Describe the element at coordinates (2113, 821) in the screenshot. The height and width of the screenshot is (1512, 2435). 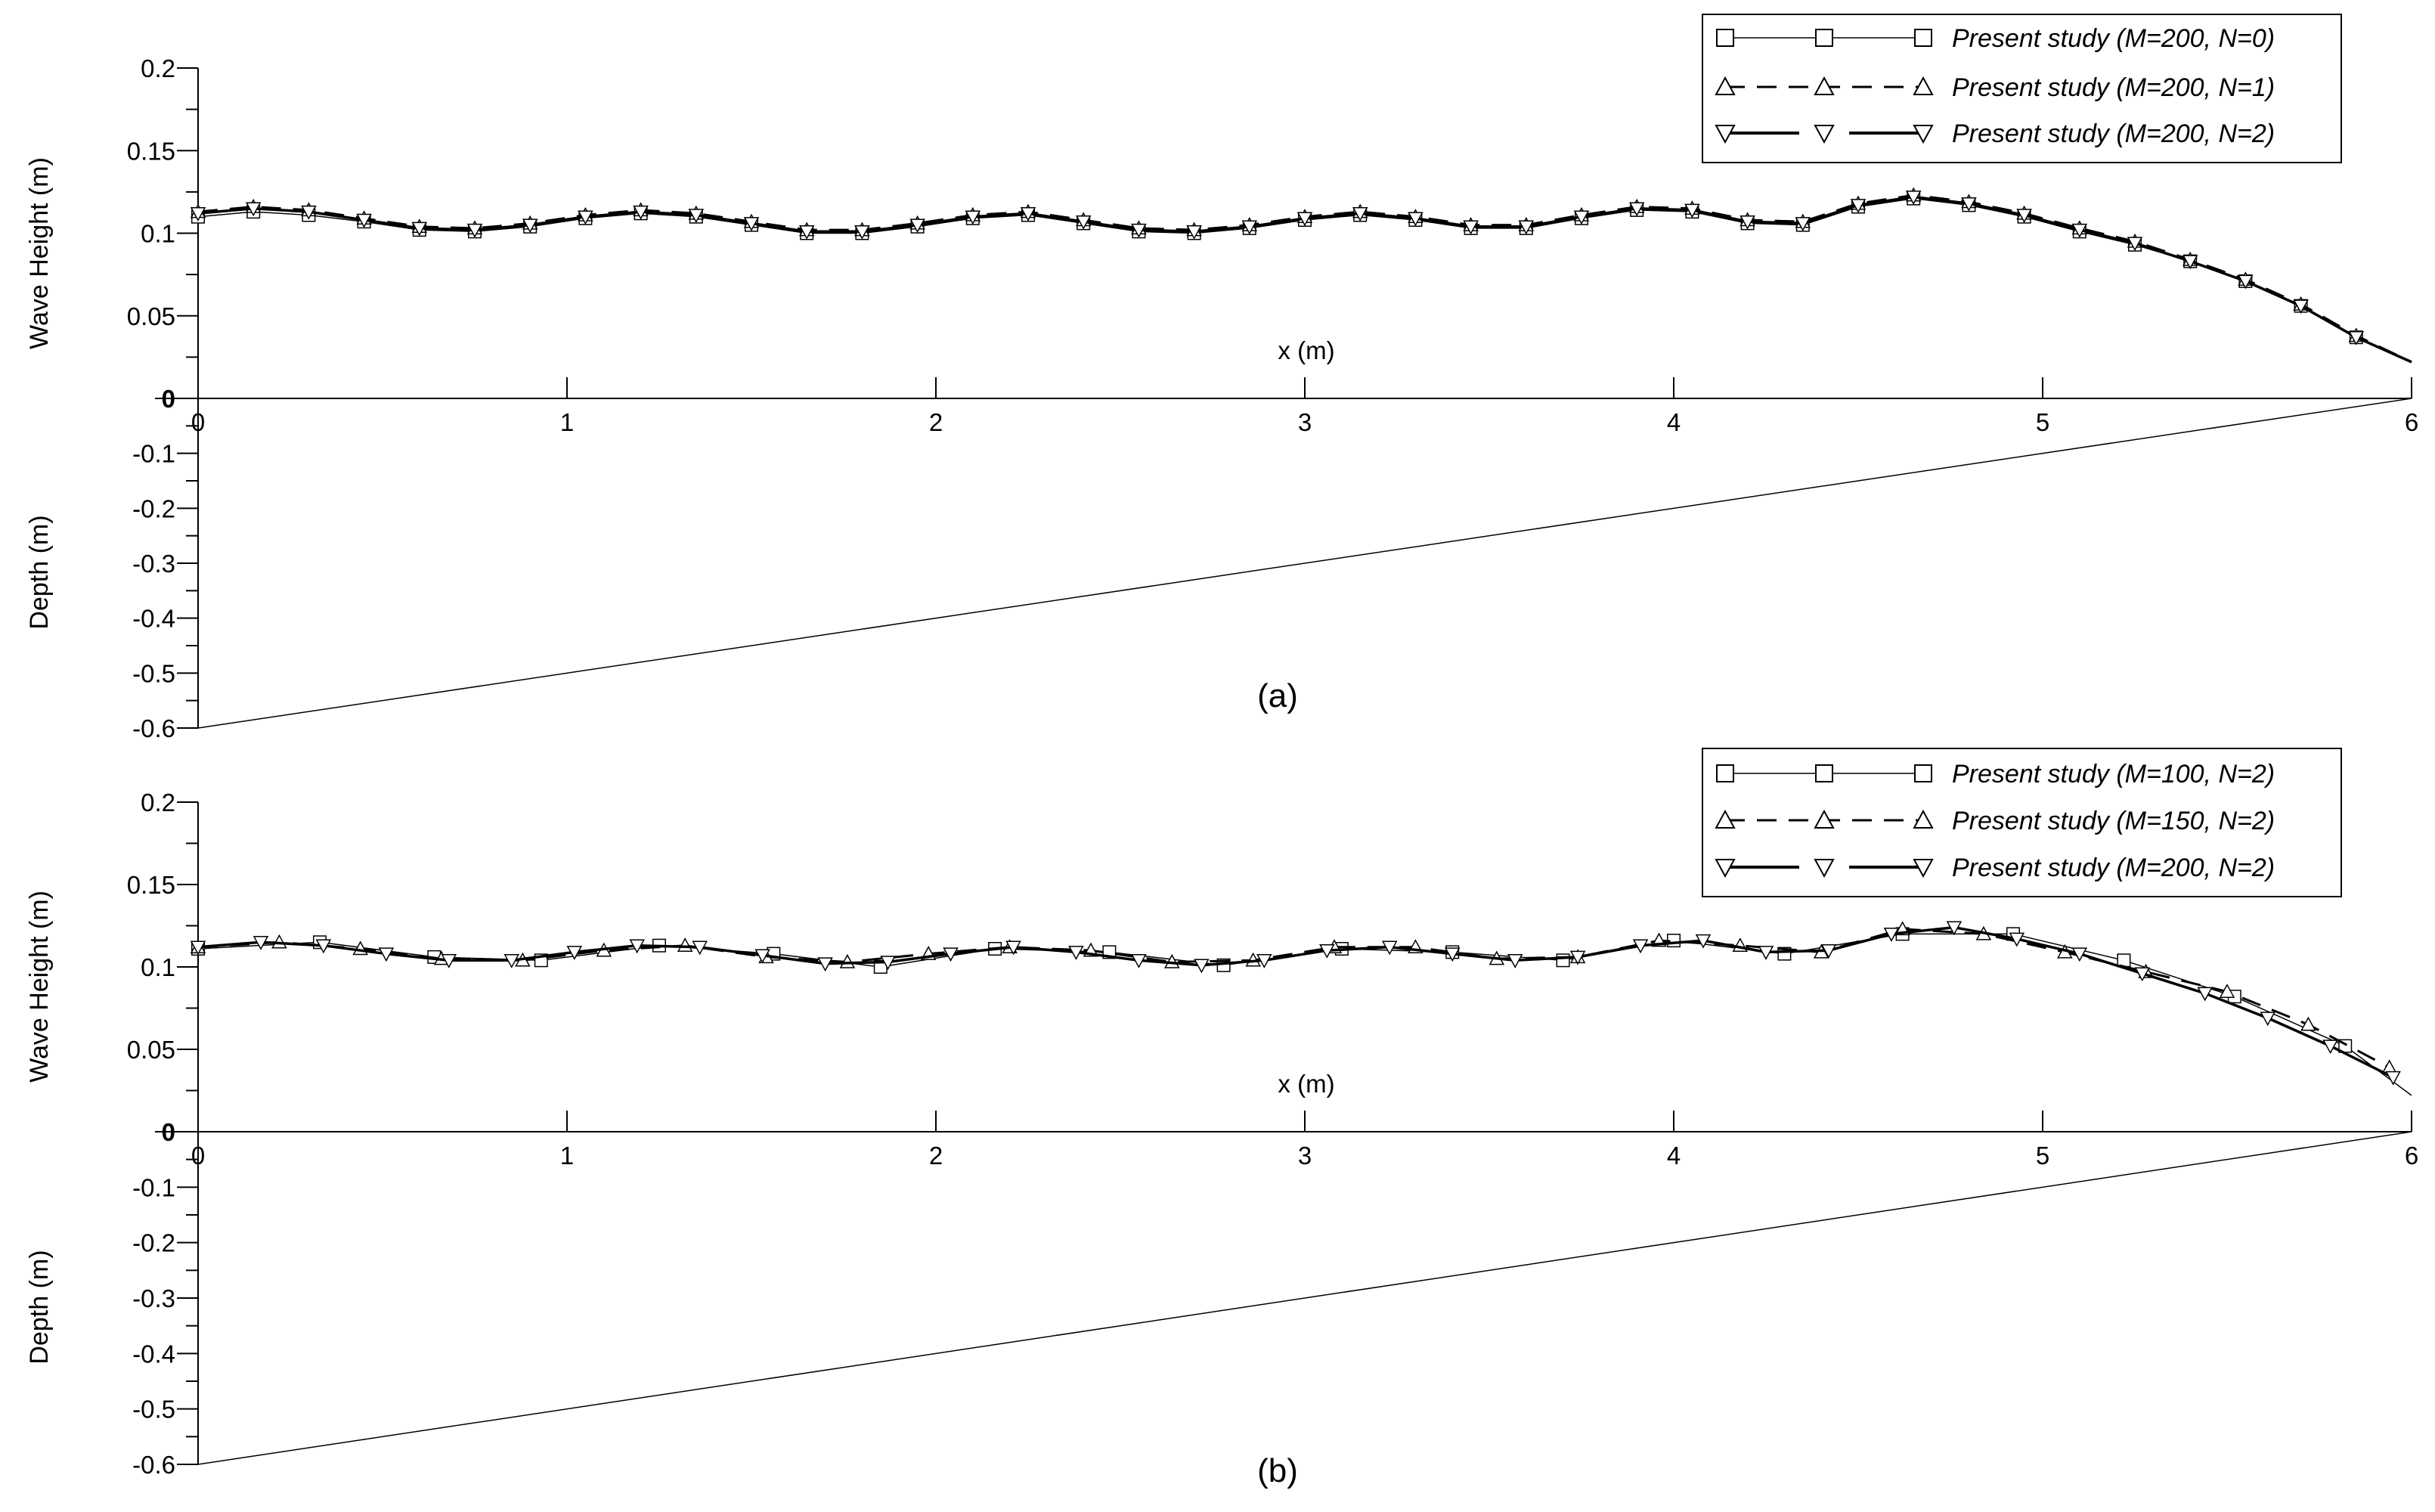
I see `legend-label: Present study (M=150, N=2)` at that location.